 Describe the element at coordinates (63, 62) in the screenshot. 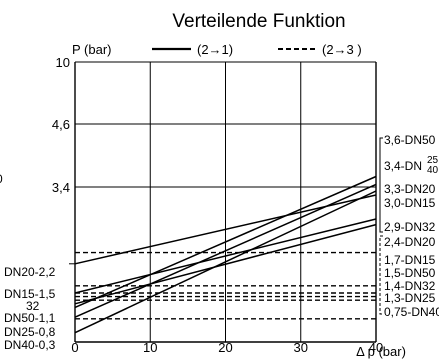

I see `y-tick-label: 10` at that location.